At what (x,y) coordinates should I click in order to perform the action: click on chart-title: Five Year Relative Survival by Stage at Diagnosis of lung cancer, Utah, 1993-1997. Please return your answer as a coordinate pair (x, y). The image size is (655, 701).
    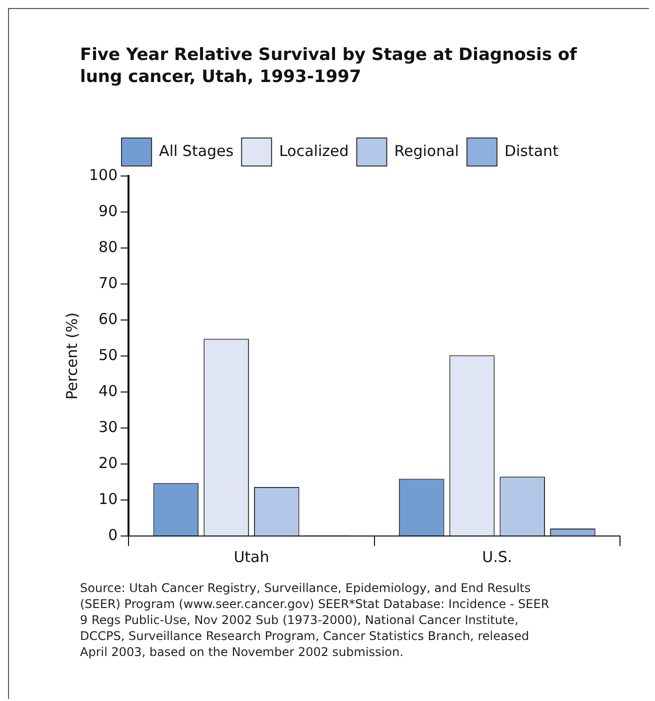
    Looking at the image, I should click on (329, 66).